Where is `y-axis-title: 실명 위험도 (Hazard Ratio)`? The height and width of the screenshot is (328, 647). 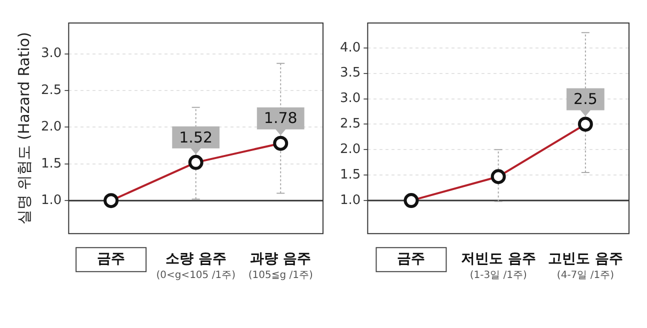
y-axis-title: 실명 위험도 (Hazard Ratio) is located at coordinates (23, 128).